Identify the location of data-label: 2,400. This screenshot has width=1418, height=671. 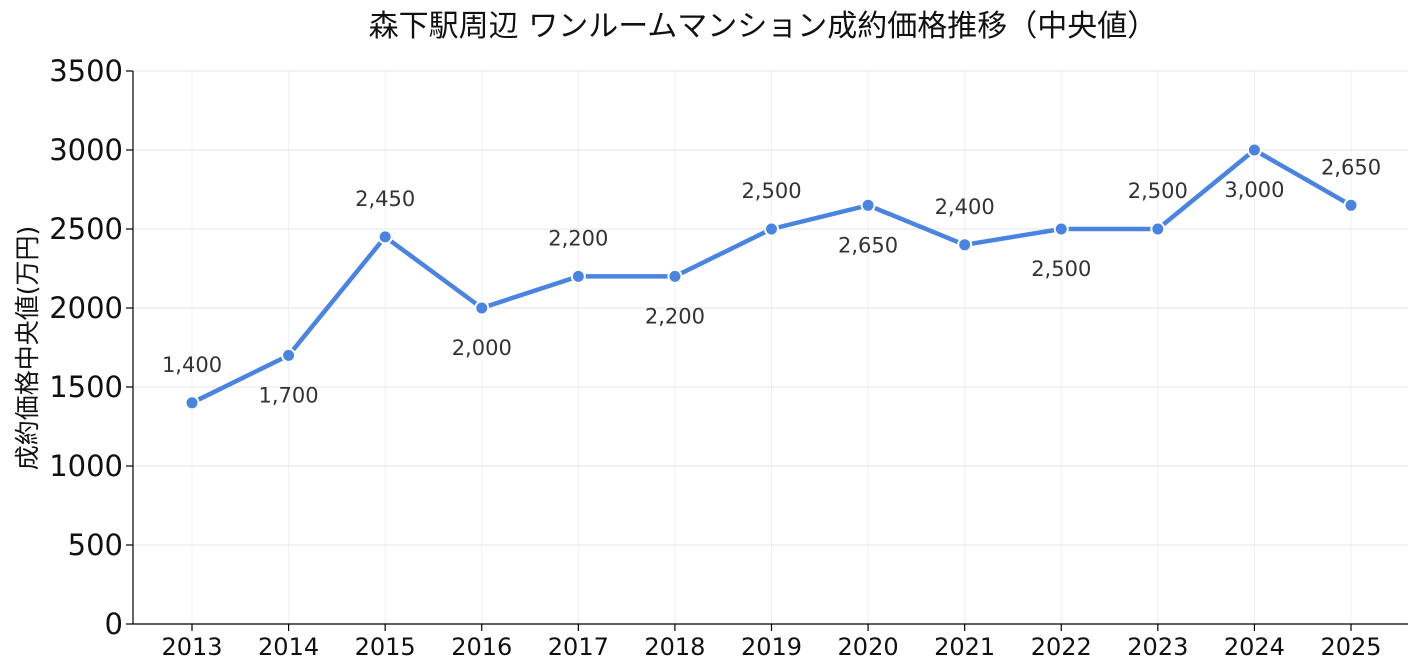
(965, 207).